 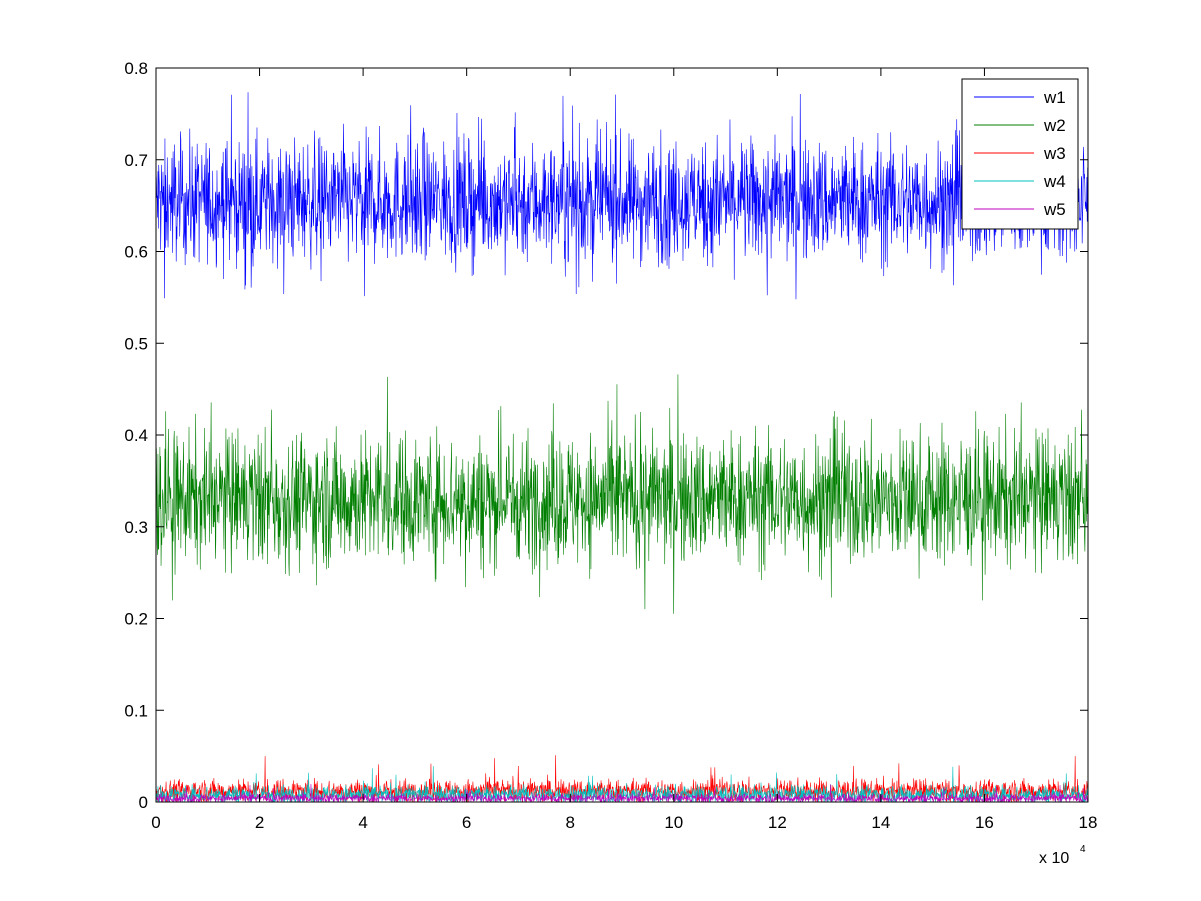 I want to click on x-multiplier-label: x 10, so click(x=1054, y=858).